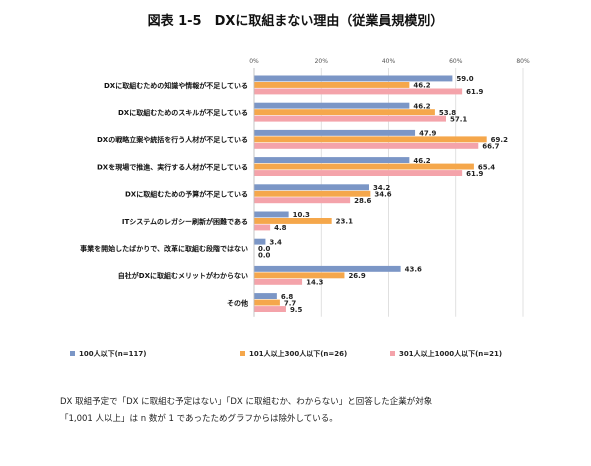 Image resolution: width=591 pixels, height=466 pixels. What do you see at coordinates (176, 85) in the screenshot?
I see `category-label: DXに取組むための知識や情報が不足している` at bounding box center [176, 85].